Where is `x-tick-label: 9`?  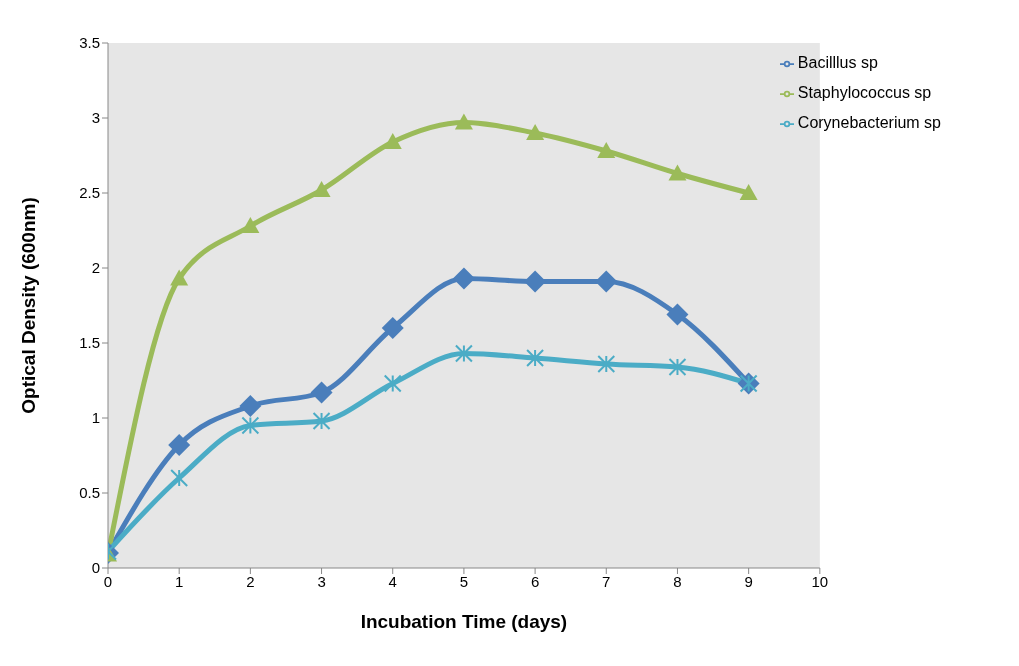 x-tick-label: 9 is located at coordinates (748, 581).